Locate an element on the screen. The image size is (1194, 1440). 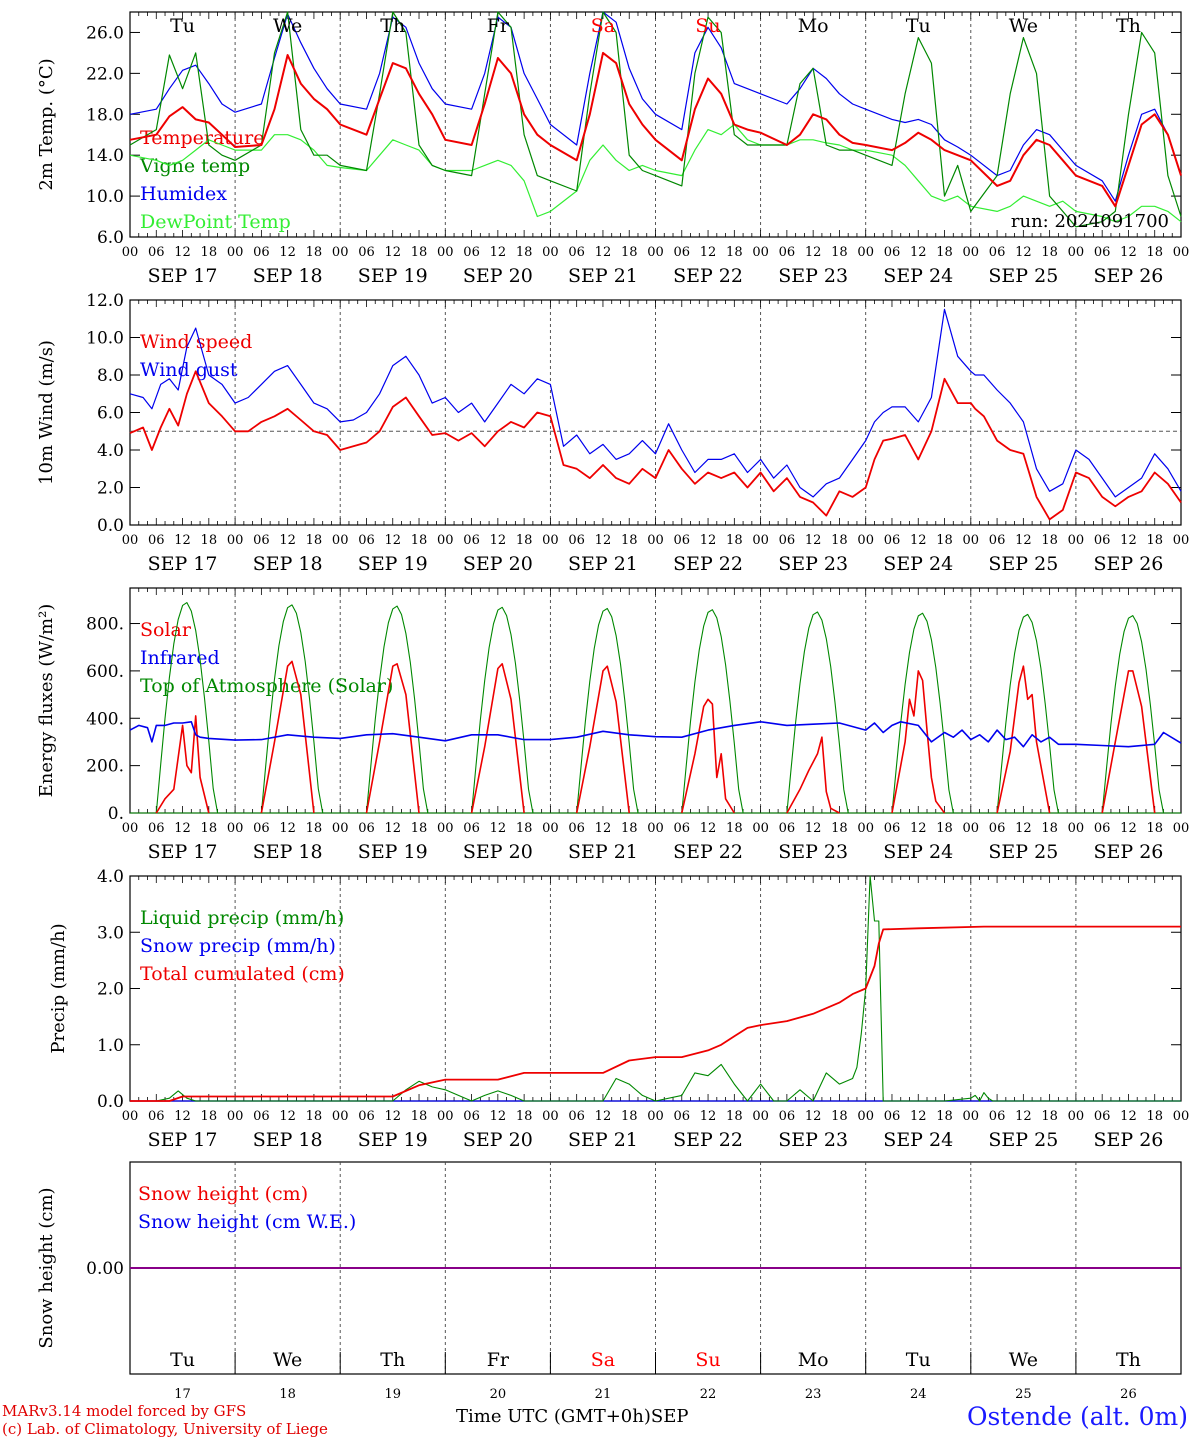
legend-label: Solar is located at coordinates (166, 630).